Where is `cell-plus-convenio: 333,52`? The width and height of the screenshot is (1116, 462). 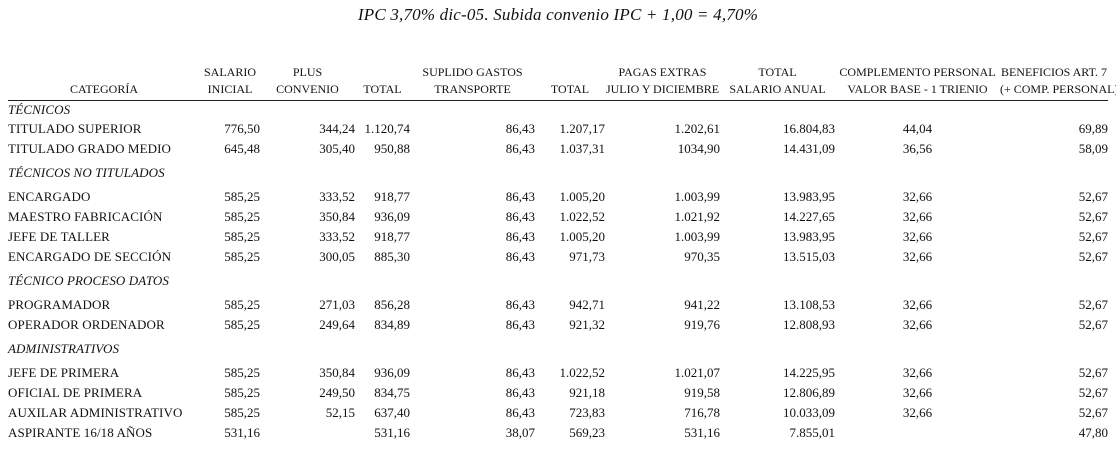 cell-plus-convenio: 333,52 is located at coordinates (337, 236).